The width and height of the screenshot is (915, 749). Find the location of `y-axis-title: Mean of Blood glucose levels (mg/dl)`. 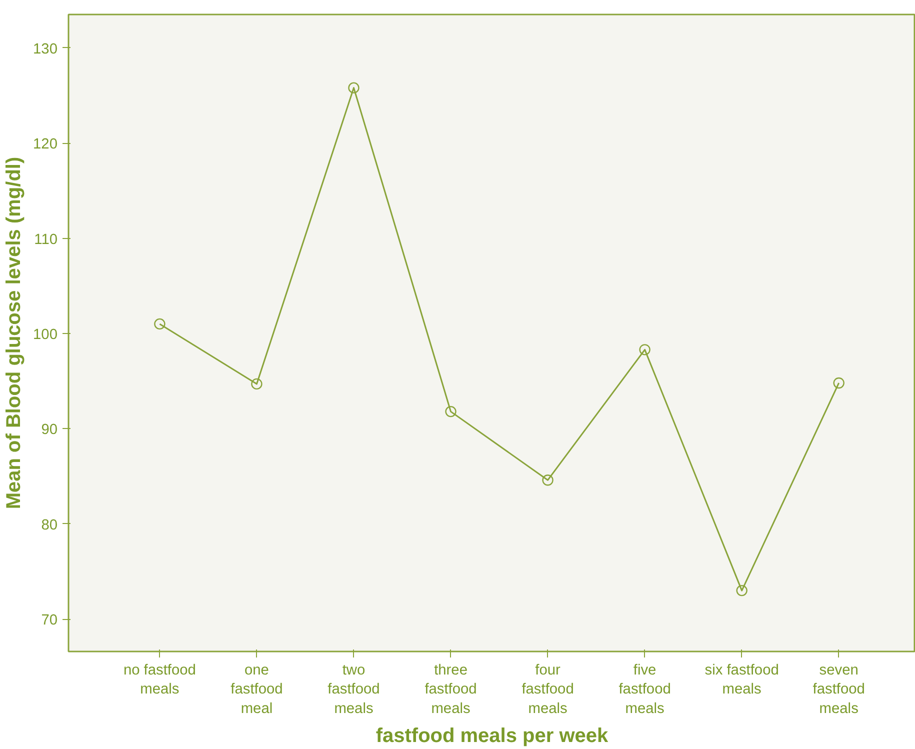

y-axis-title: Mean of Blood glucose levels (mg/dl) is located at coordinates (14, 333).